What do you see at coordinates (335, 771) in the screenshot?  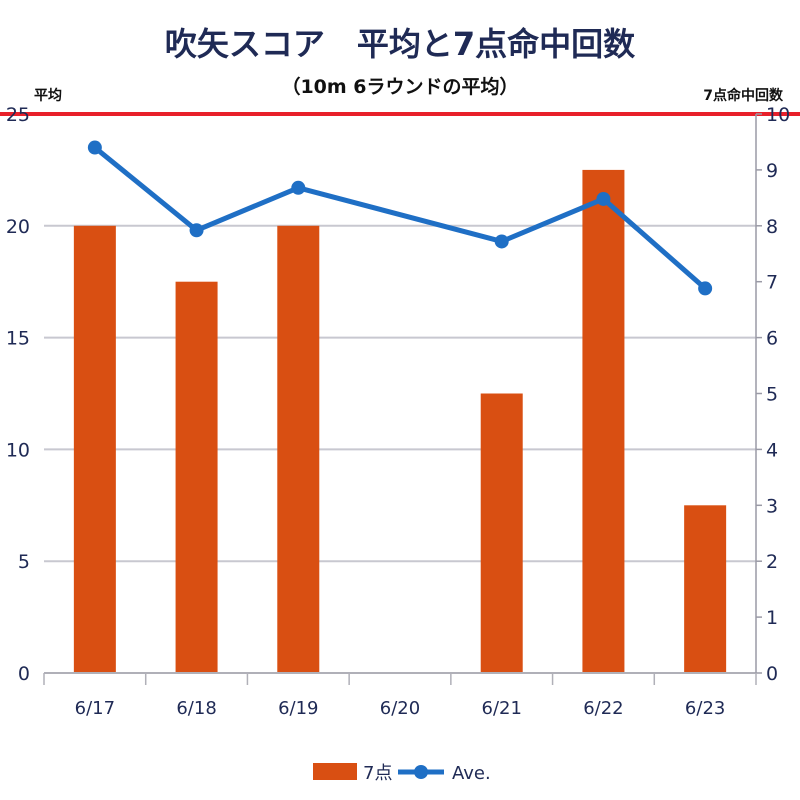 I see `legend-bar-swatch` at bounding box center [335, 771].